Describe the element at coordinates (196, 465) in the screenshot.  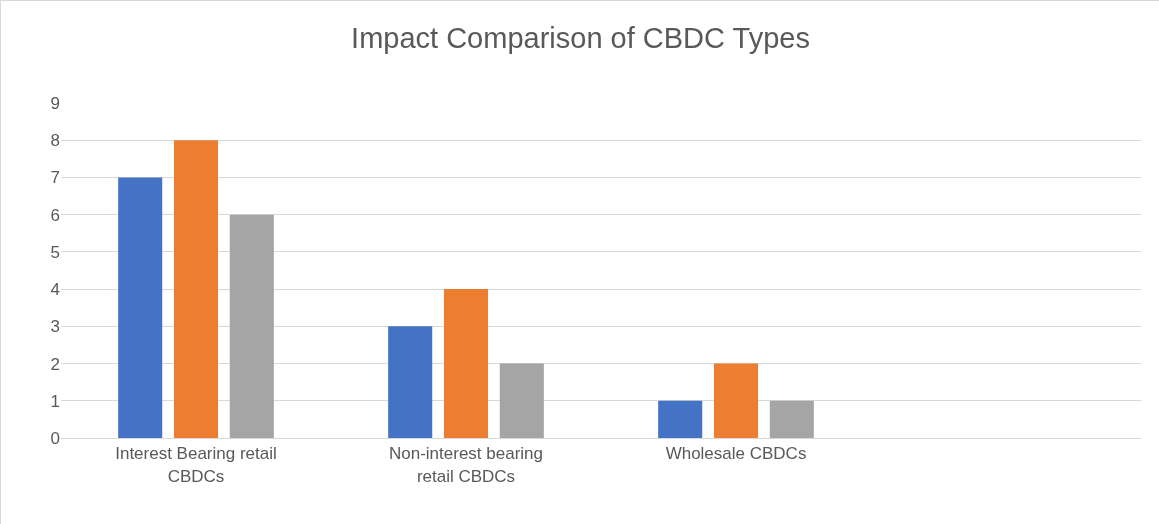
I see `x-tick-label: Interest Bearing retail CBDCs` at that location.